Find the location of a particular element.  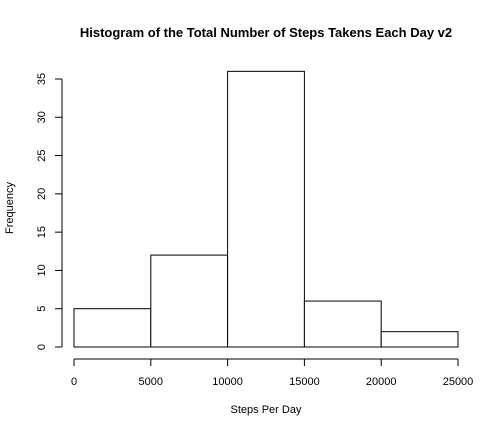

y-tick-label-3: 15 is located at coordinates (42, 232).